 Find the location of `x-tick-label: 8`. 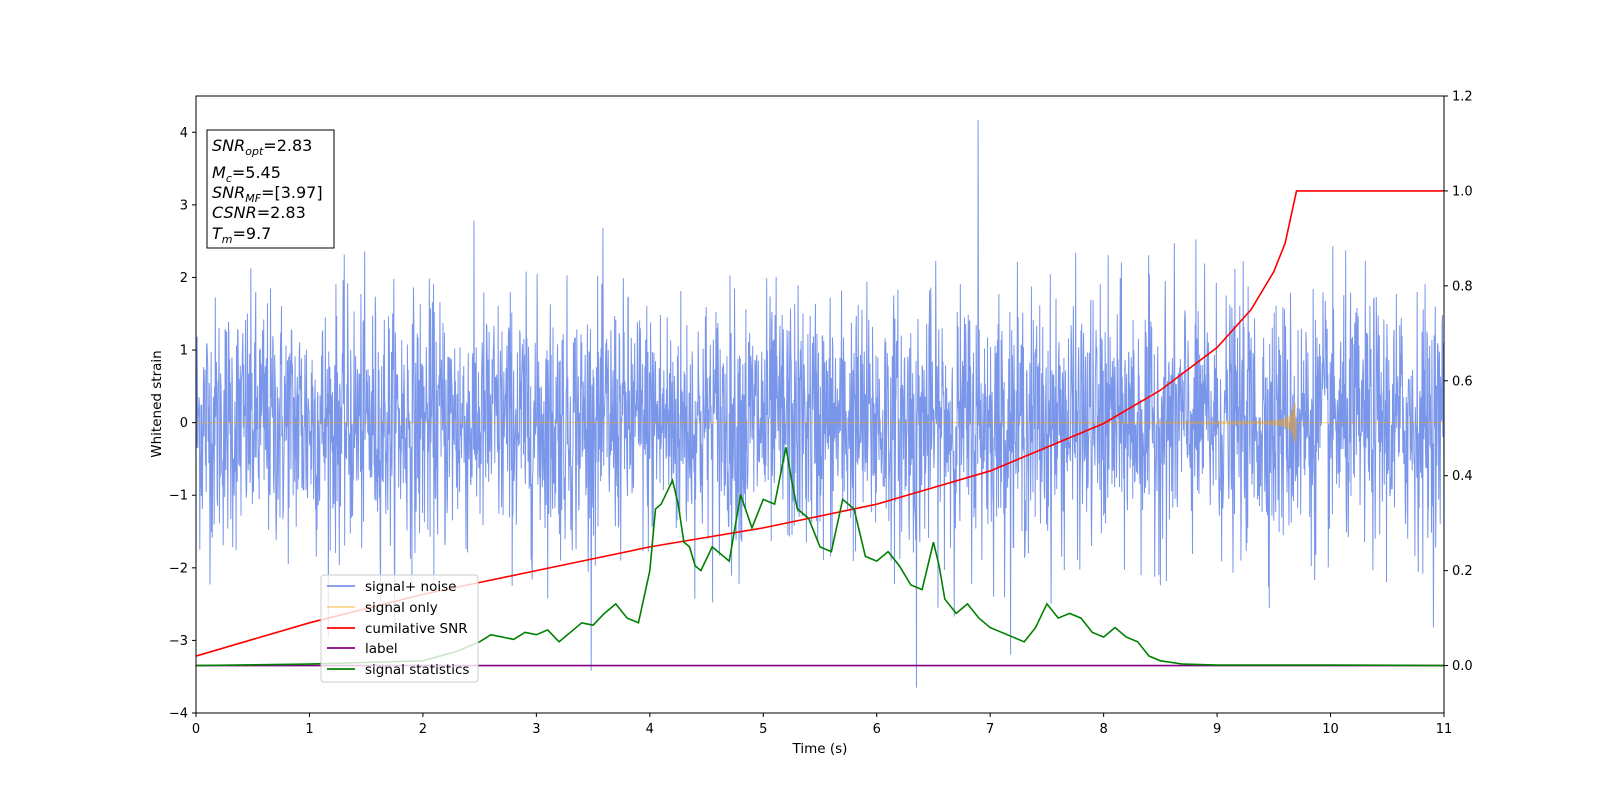

x-tick-label: 8 is located at coordinates (1103, 729).